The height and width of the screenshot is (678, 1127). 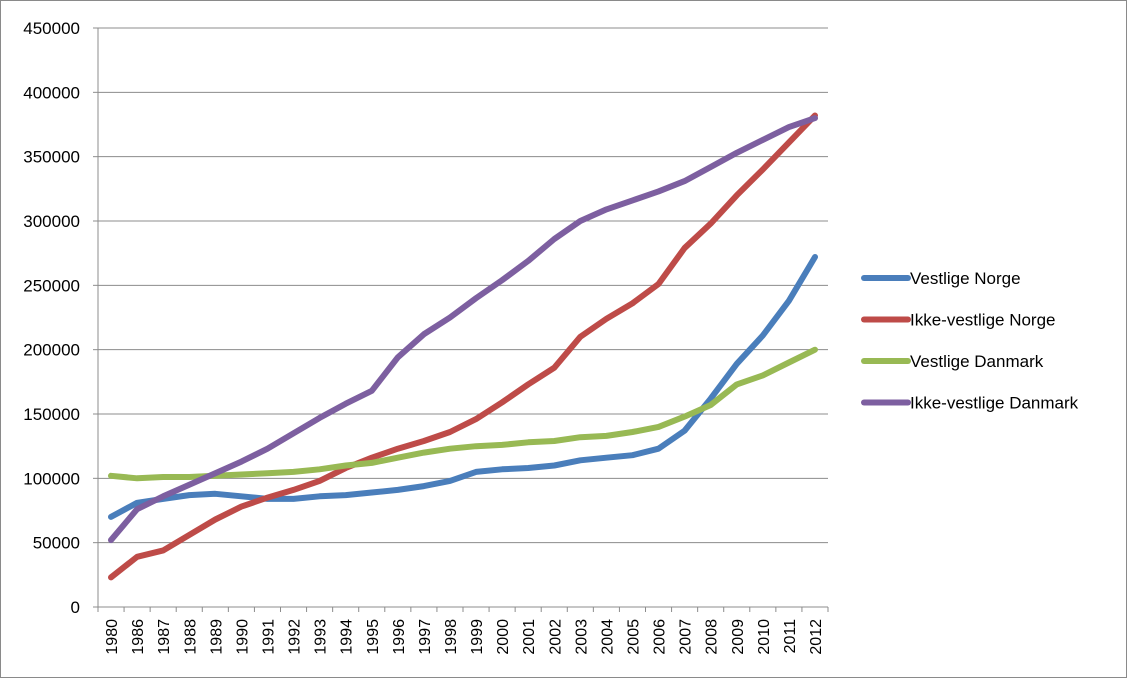 What do you see at coordinates (347, 637) in the screenshot?
I see `x-tick-label: 1994` at bounding box center [347, 637].